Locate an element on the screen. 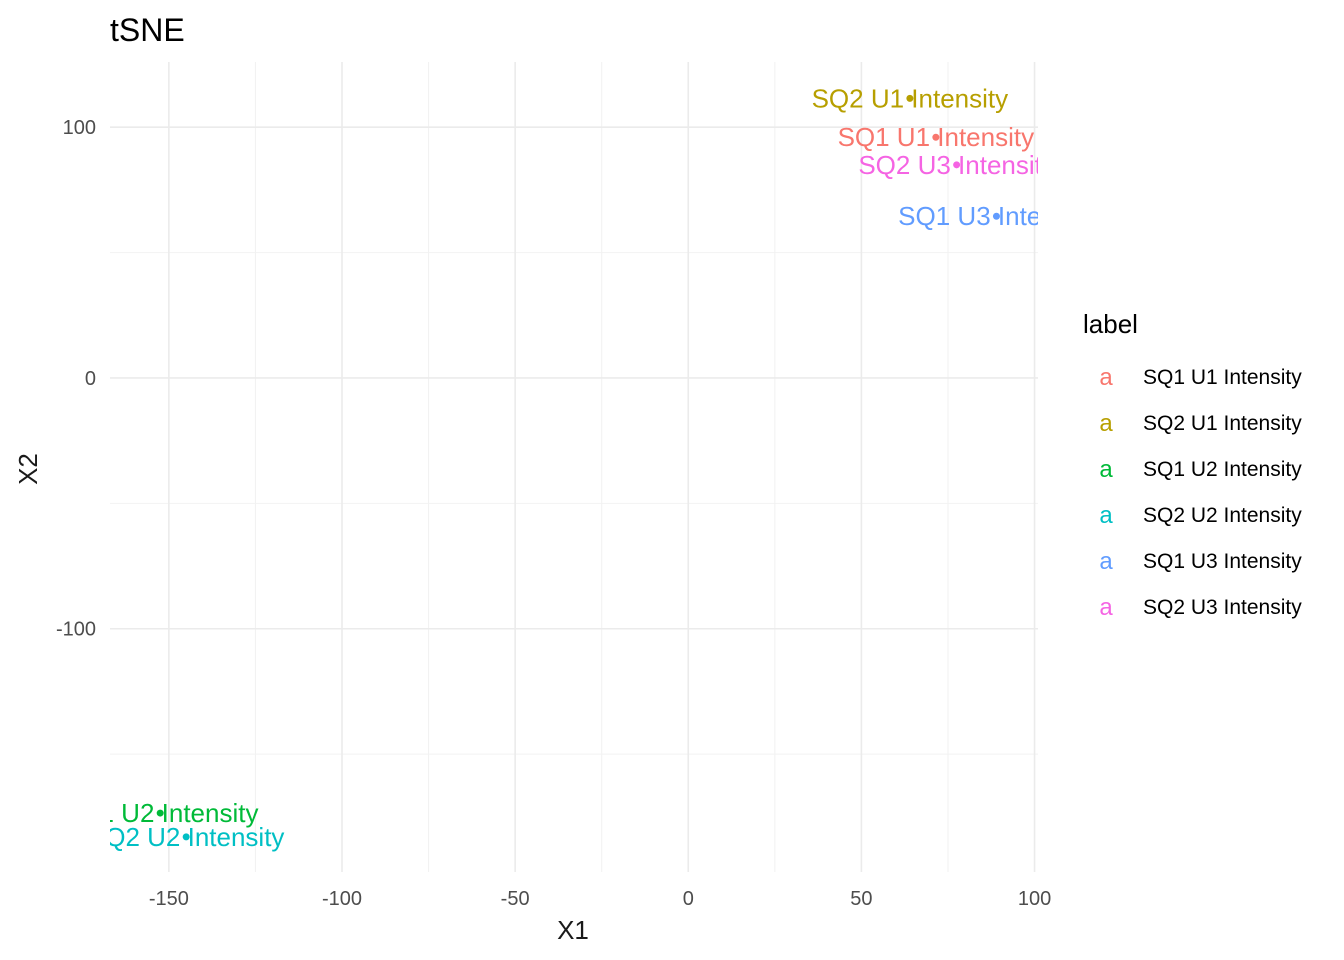 The image size is (1344, 960). x-axis-tick-labels: -150 -100 -50 0 50 100 is located at coordinates (600, 899).